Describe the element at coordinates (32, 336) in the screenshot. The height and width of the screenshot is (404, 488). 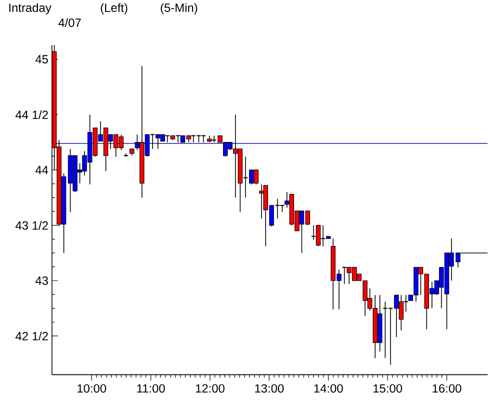
I see `y-tick-label: 42 1/2` at that location.